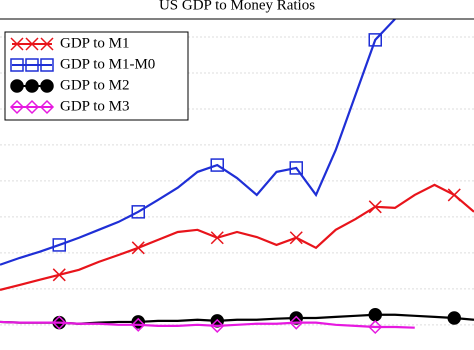 The image size is (474, 350). What do you see at coordinates (237, 6) in the screenshot?
I see `chart-title: US GDP to Money Ratios` at bounding box center [237, 6].